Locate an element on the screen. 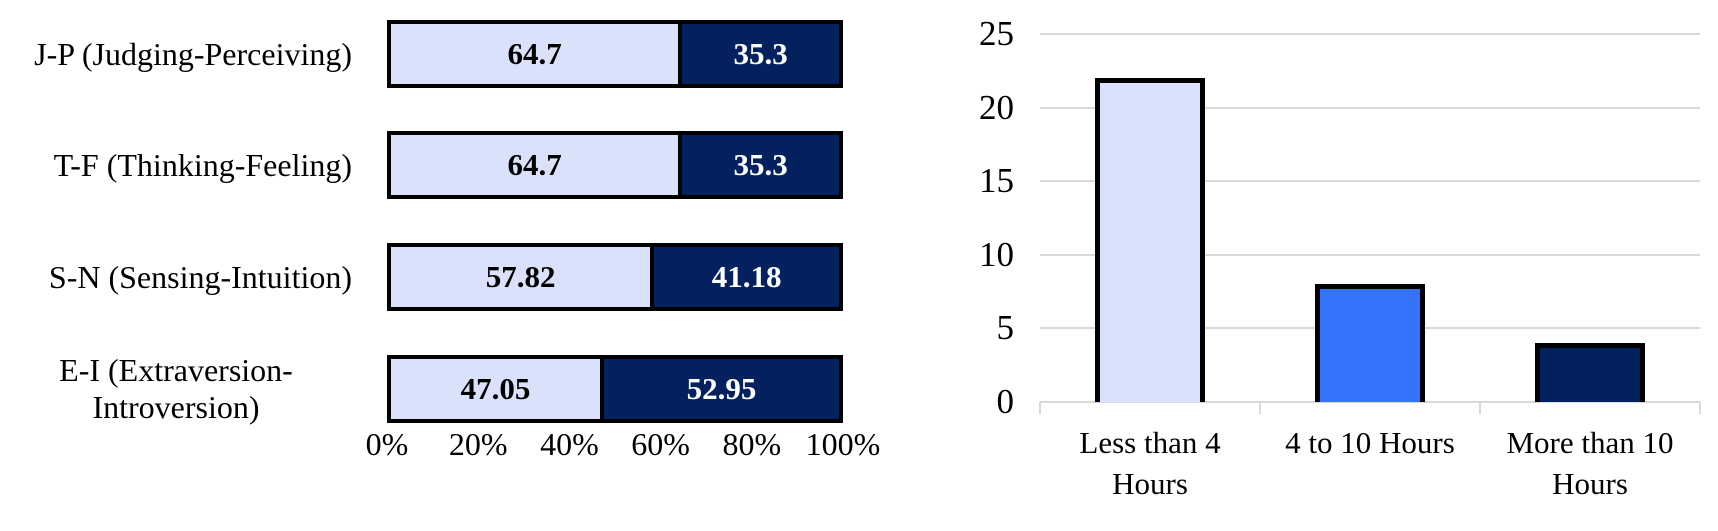 The height and width of the screenshot is (531, 1718). y-axis-tick-label: 10 is located at coordinates (996, 254).